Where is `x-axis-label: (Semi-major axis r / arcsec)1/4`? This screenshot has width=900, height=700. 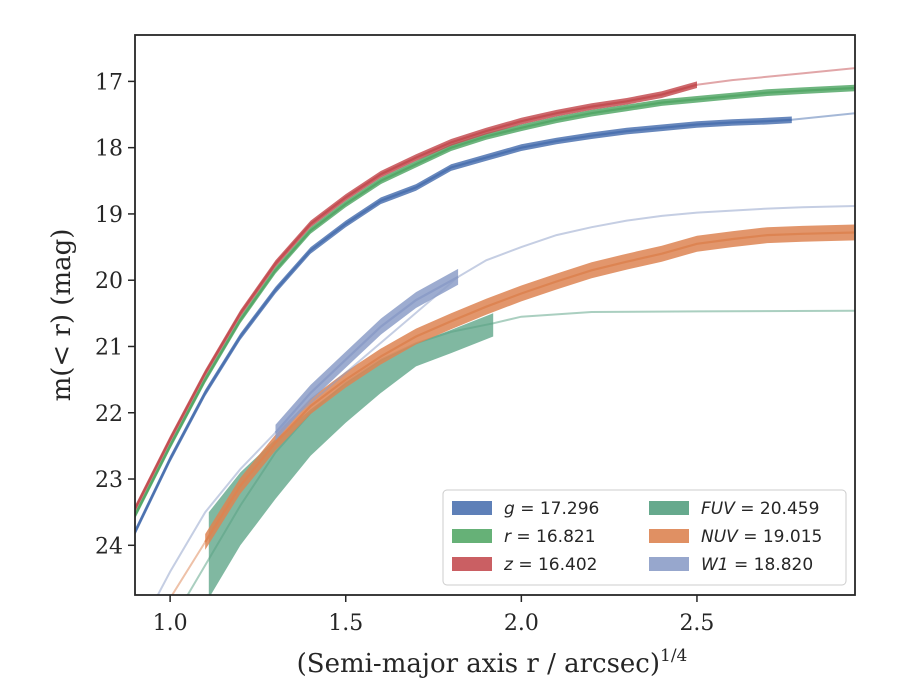
x-axis-label: (Semi-major axis r / arcsec)1/4 is located at coordinates (492, 662).